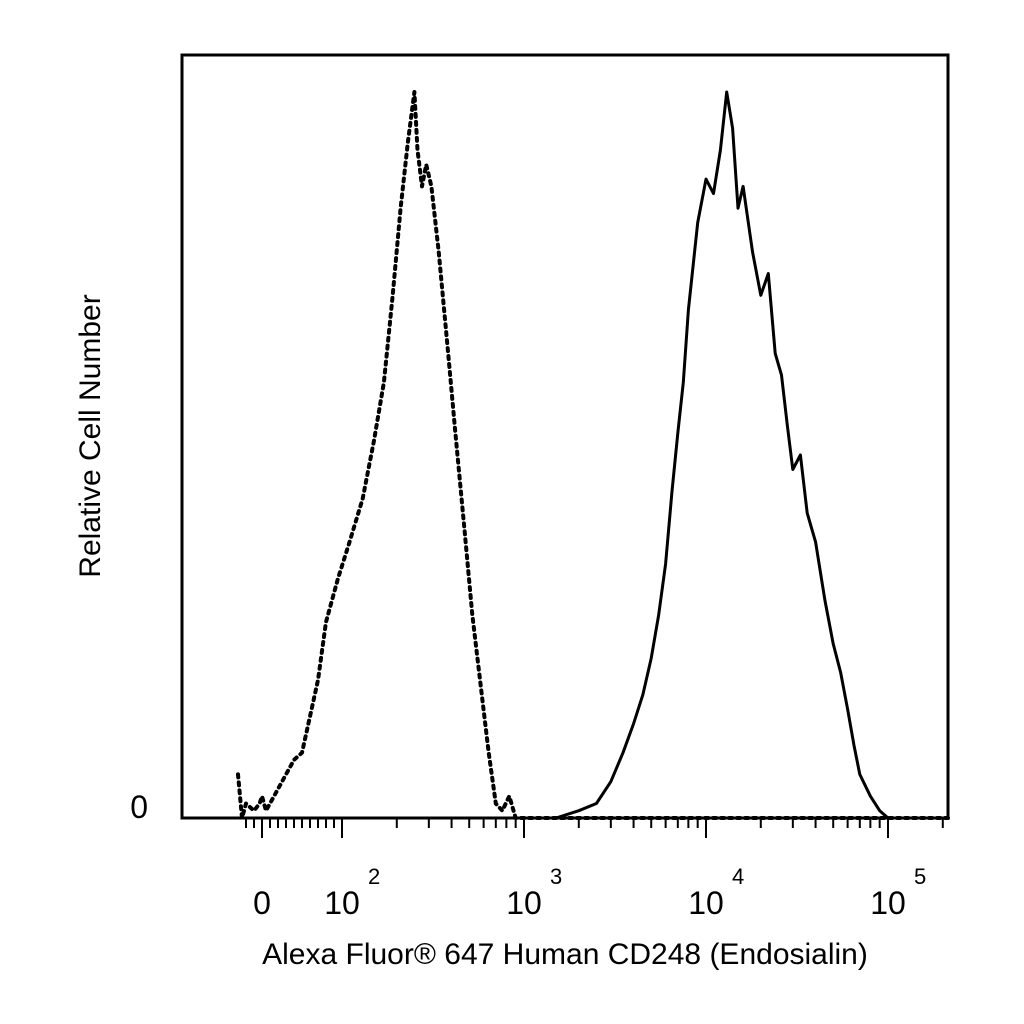  I want to click on y-axis-title: Relative Cell Number, so click(90, 435).